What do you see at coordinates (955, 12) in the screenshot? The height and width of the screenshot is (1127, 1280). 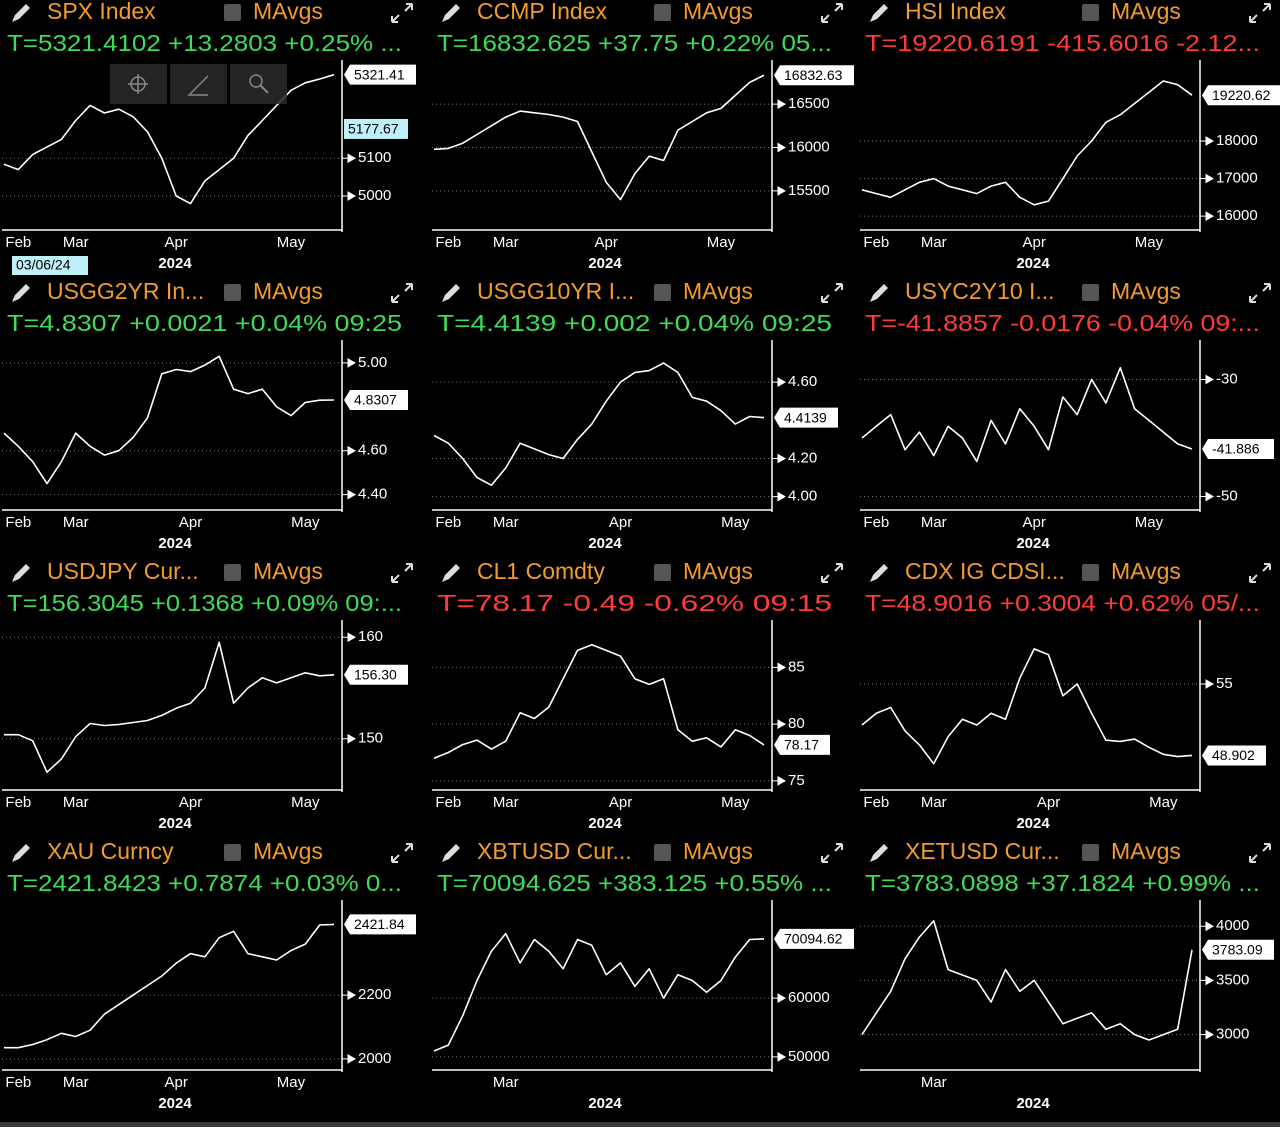 I see `security-title: HSI Index` at bounding box center [955, 12].